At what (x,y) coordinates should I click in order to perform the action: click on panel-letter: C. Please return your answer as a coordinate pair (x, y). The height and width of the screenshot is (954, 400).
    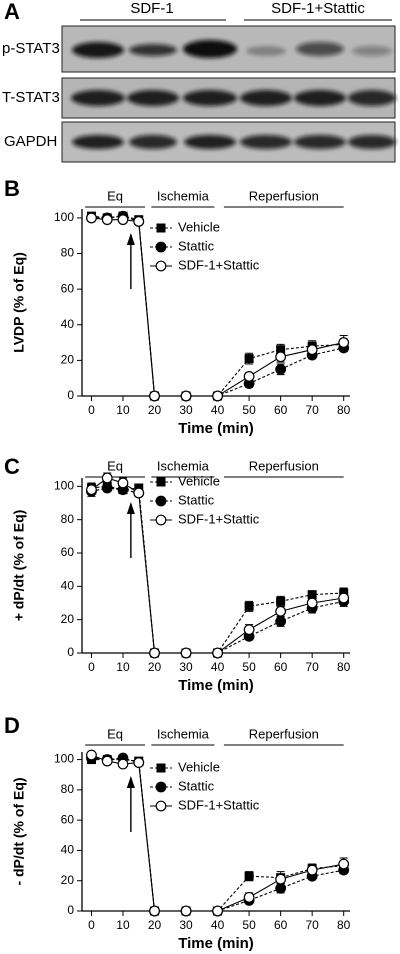
    Looking at the image, I should click on (12, 466).